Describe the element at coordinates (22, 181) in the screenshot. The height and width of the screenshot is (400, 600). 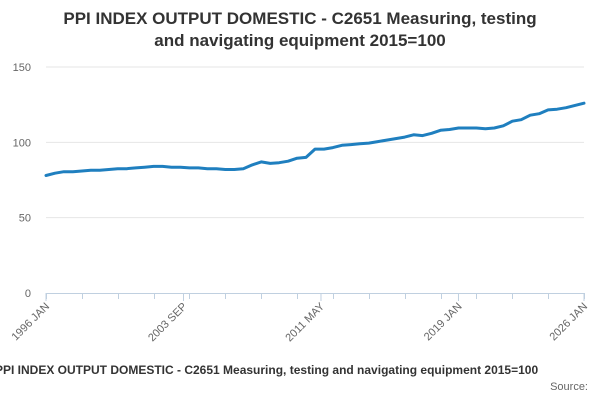
I see `y-axis: 0 50 100 150` at that location.